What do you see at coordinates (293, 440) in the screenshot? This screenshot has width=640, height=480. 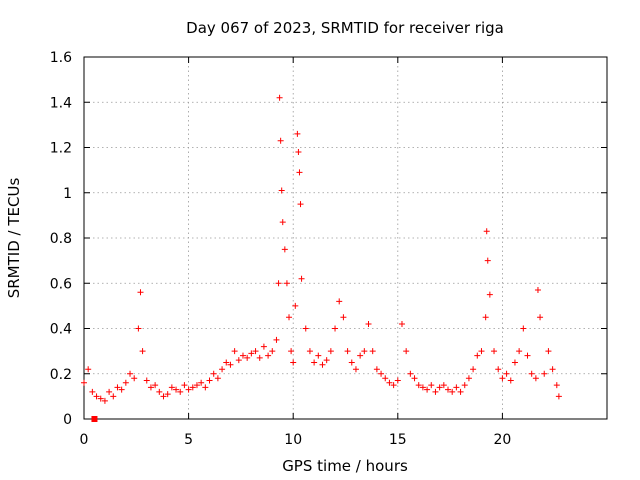 I see `x-tick-label: 10` at bounding box center [293, 440].